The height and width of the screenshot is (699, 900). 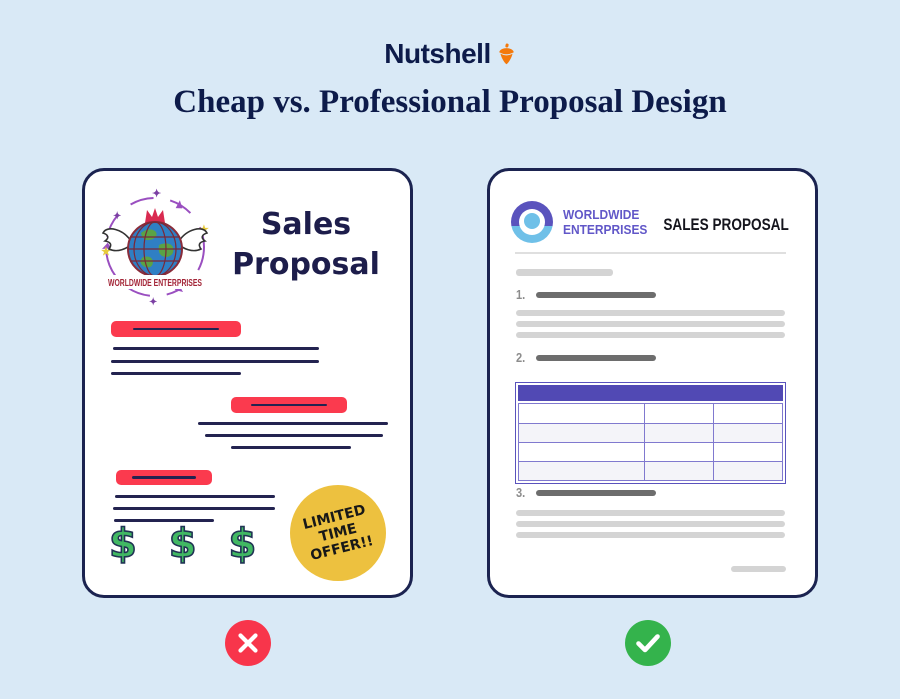 I want to click on table-header-row, so click(x=650, y=393).